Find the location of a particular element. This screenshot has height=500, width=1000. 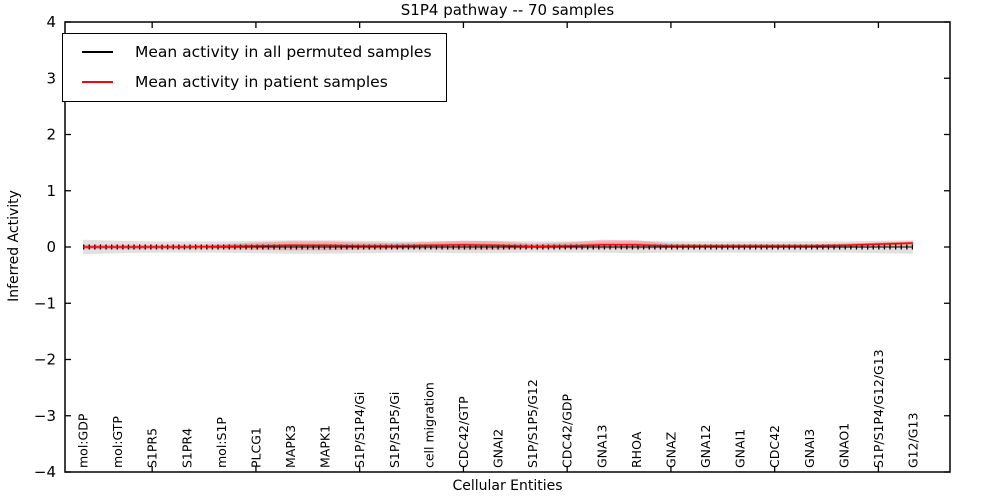

chart-title: S1P4 pathway -- 70 samples is located at coordinates (507, 10).